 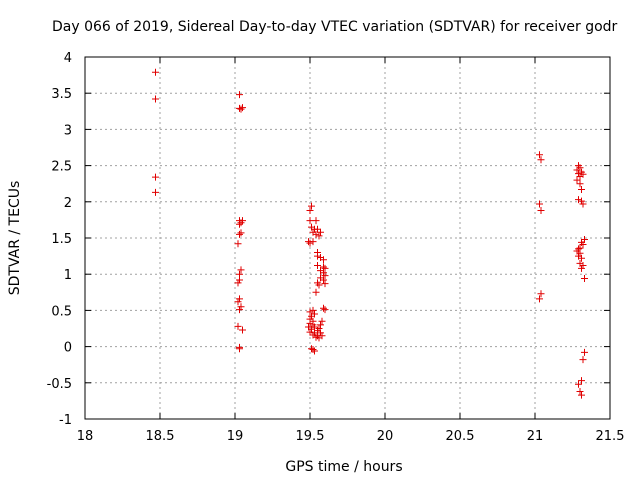 What do you see at coordinates (65, 420) in the screenshot?
I see `y-tick-label: -1` at bounding box center [65, 420].